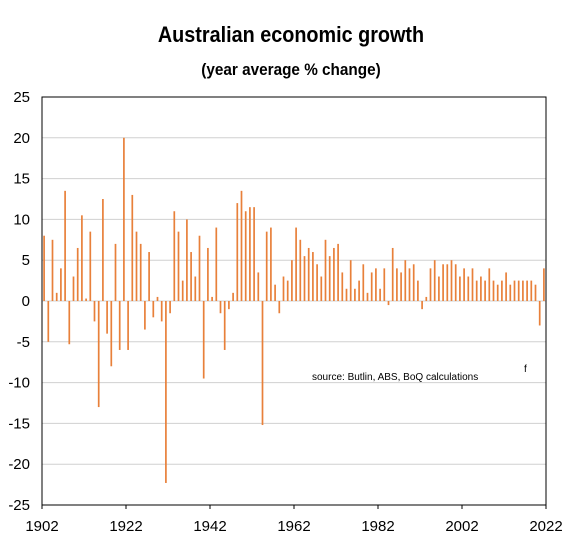 Image resolution: width=582 pixels, height=550 pixels. Describe the element at coordinates (291, 69) in the screenshot. I see `chart-subtitle: (year average % change)` at that location.